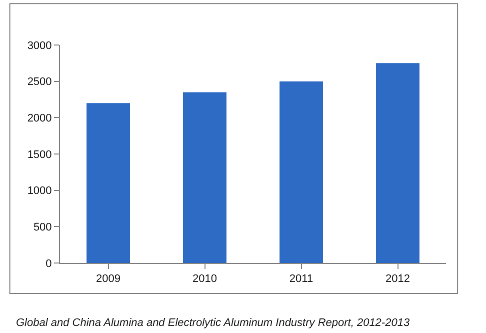 Image resolution: width=486 pixels, height=333 pixels. What do you see at coordinates (39, 46) in the screenshot?
I see `y-tick-label: 3000` at bounding box center [39, 46].